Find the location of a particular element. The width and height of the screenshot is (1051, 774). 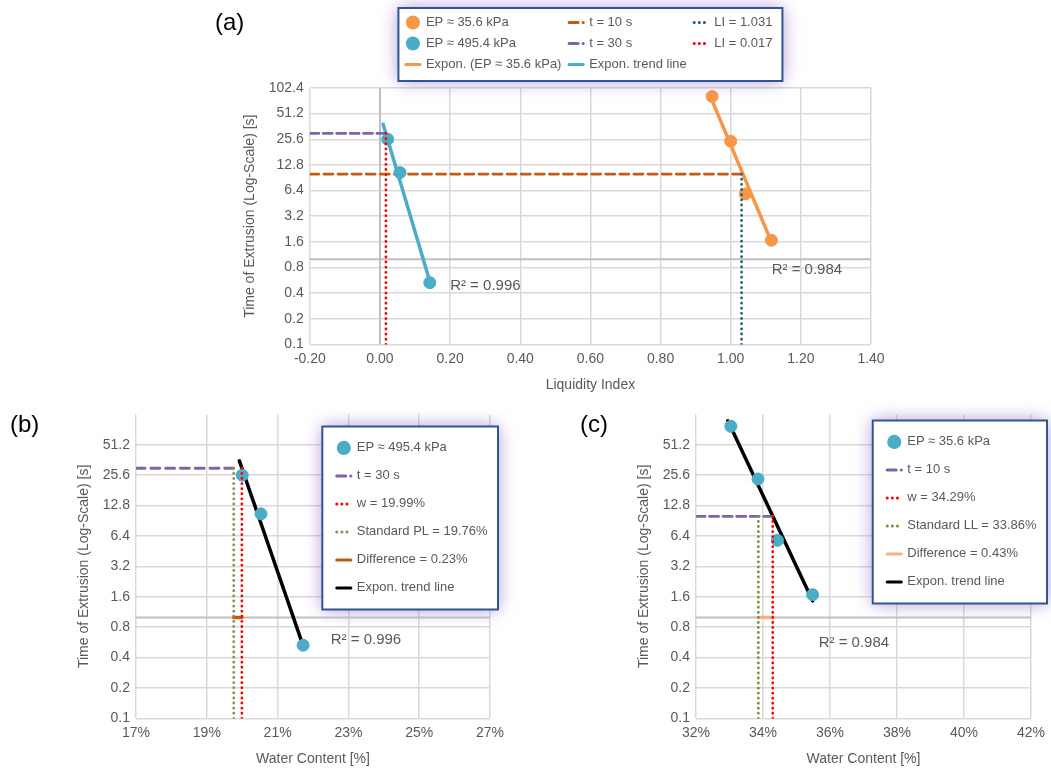

legend-label: Difference = 0.43% is located at coordinates (963, 553).